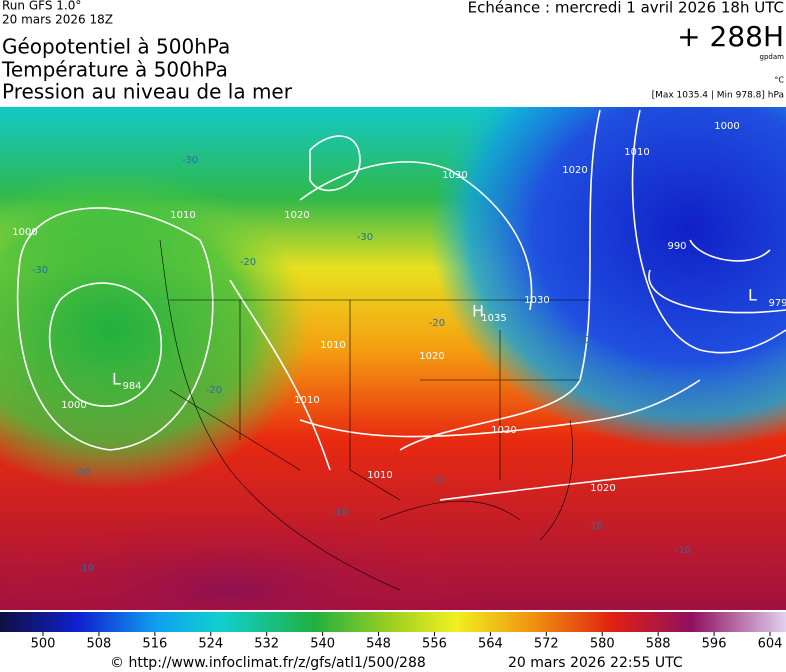 The width and height of the screenshot is (786, 672). What do you see at coordinates (658, 644) in the screenshot?
I see `colorbar-label: 588` at bounding box center [658, 644].